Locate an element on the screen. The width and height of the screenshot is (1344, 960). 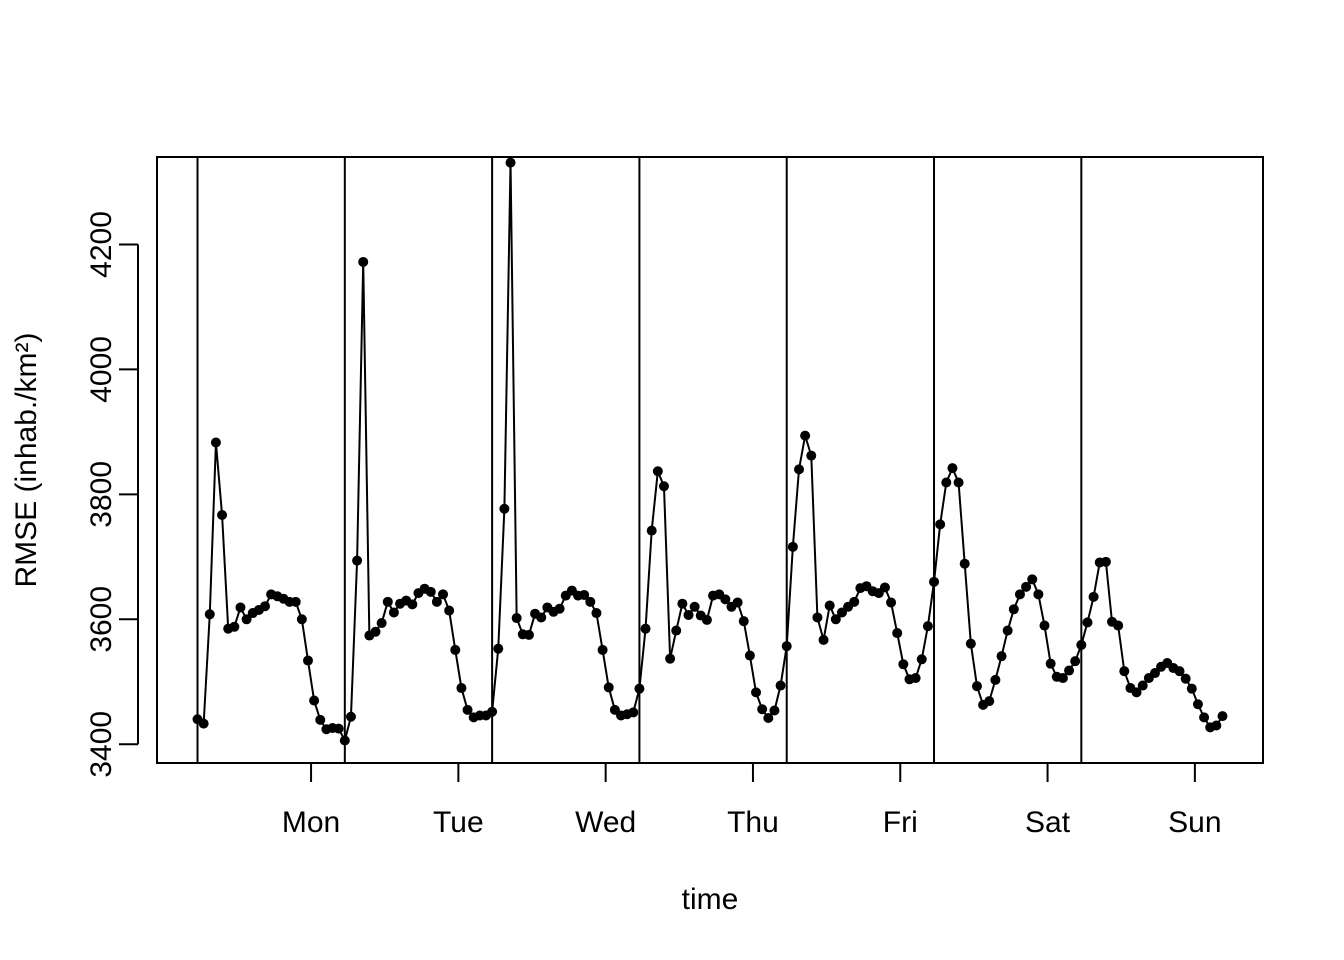
y-axis-label: RMSE (inhab./km²) is located at coordinates (26, 459).